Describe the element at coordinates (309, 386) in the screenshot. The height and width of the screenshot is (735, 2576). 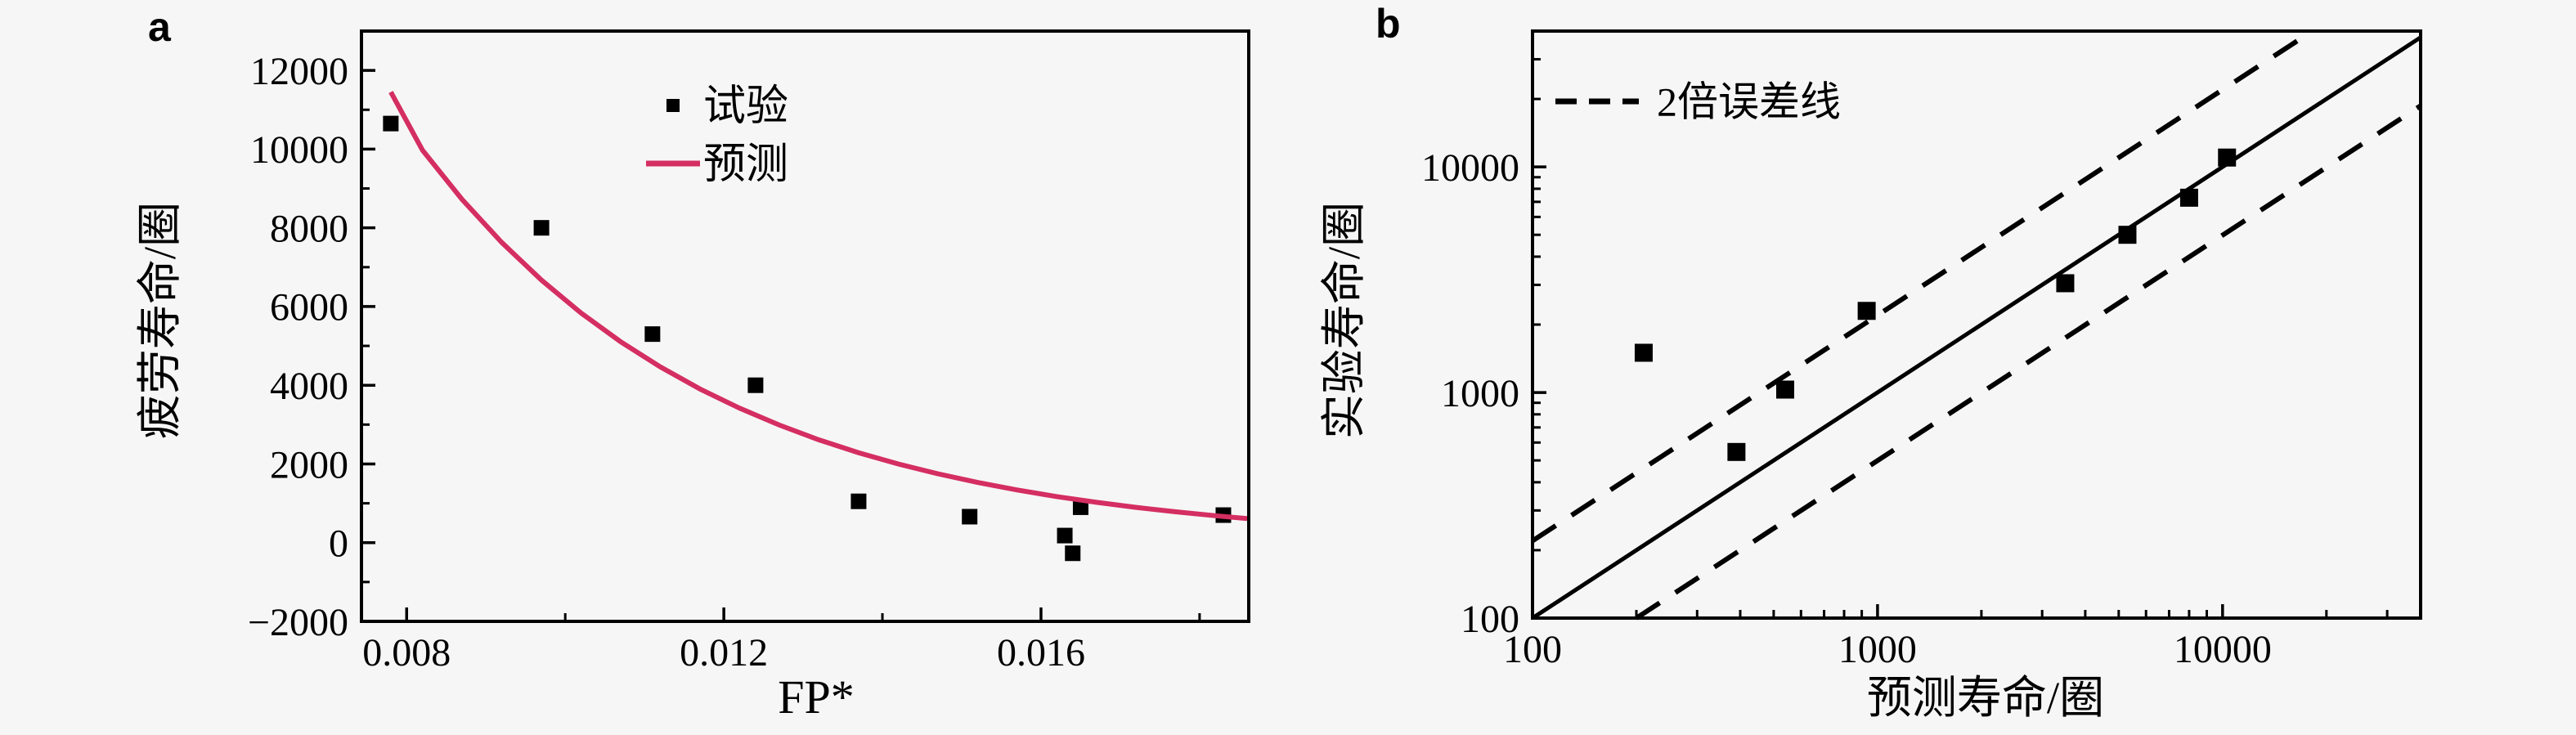
I see `y-tick-label: 4000` at that location.